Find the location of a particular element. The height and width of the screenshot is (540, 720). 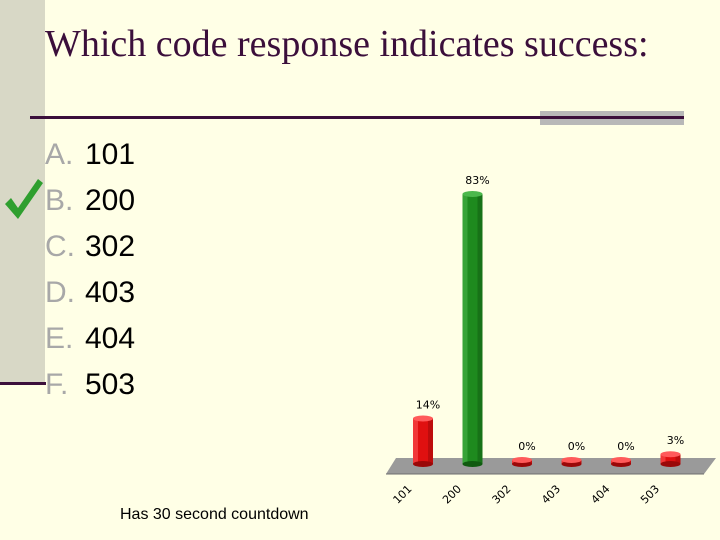

answer-f: F. 503 is located at coordinates (90, 385).